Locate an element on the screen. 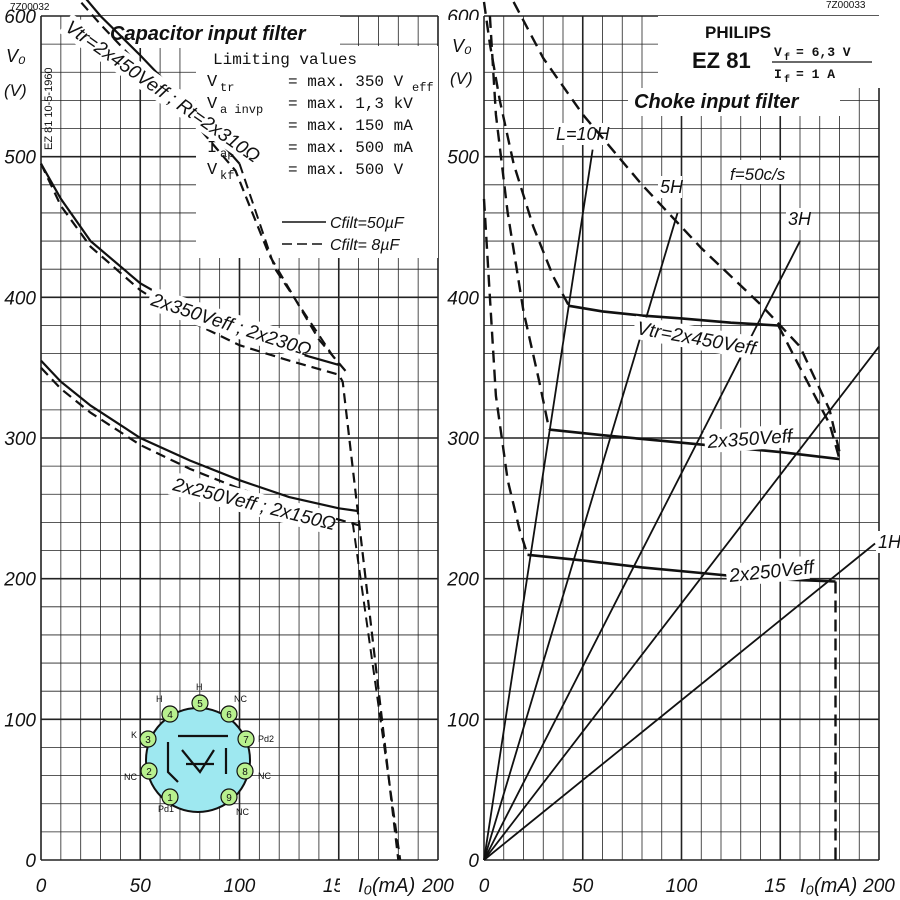 This screenshot has height=900, width=900. limit-value: = max. 500 mA is located at coordinates (350, 148).